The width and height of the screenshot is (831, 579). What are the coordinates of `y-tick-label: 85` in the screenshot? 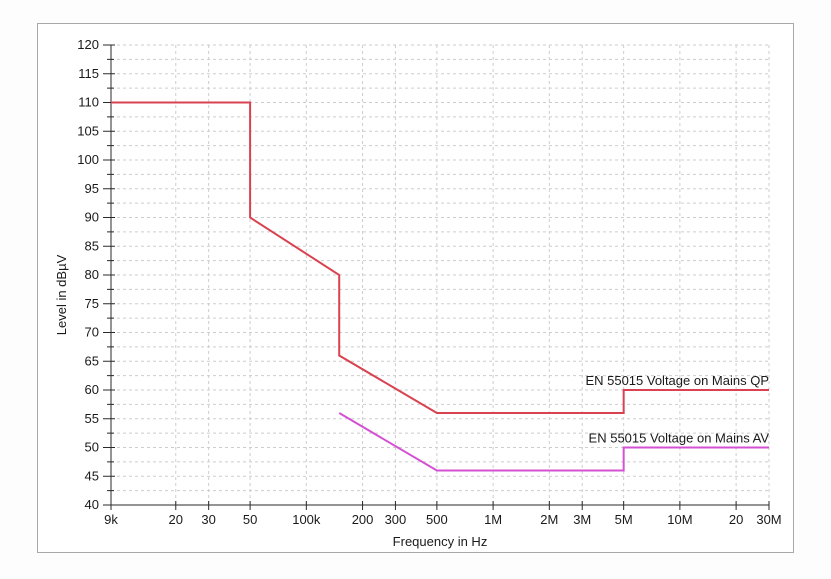 It's located at (92, 245).